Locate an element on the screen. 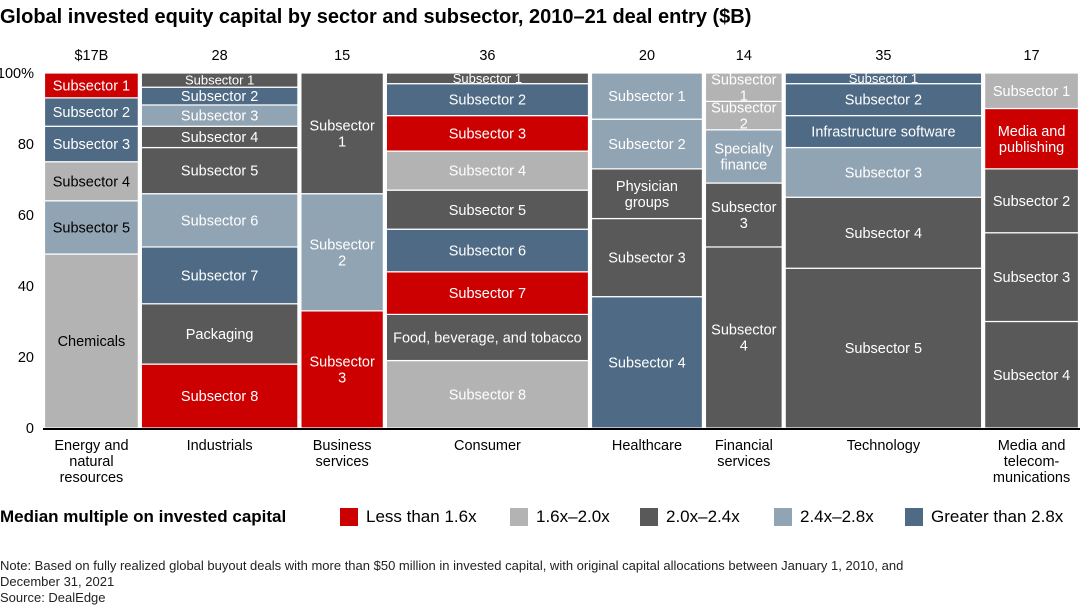 This screenshot has height=612, width=1080. segment-label: Subsector 8 is located at coordinates (487, 395).